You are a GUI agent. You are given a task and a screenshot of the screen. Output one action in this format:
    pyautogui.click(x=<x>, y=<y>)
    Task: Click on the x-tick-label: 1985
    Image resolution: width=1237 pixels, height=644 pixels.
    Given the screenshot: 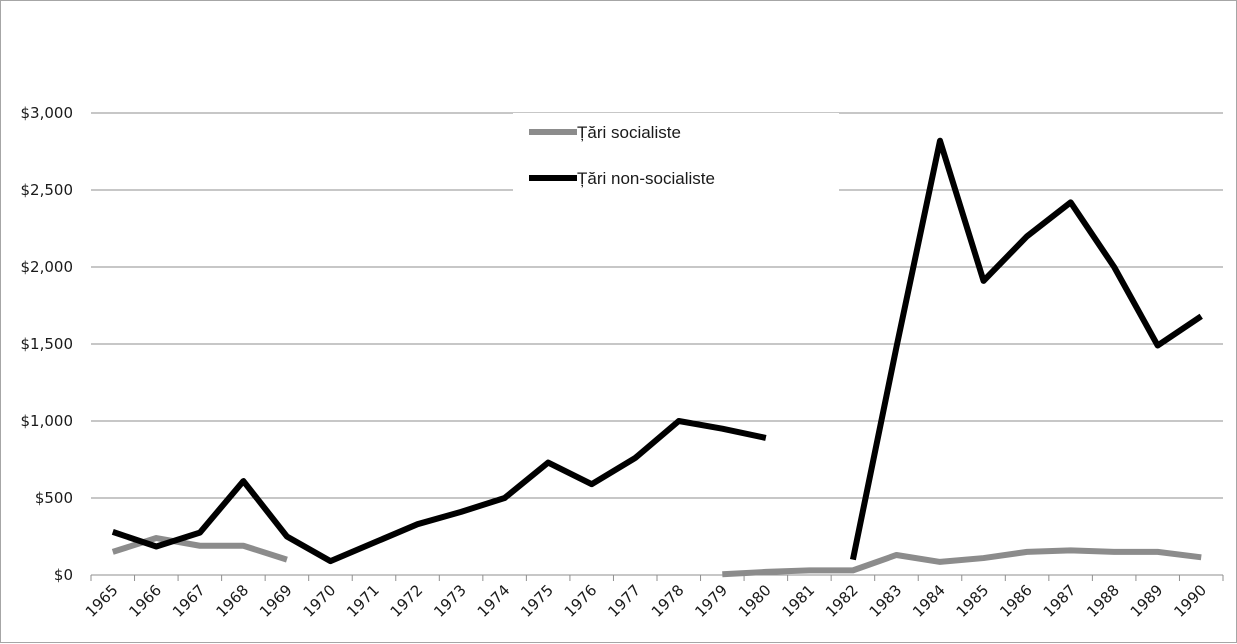 What is the action you would take?
    pyautogui.click(x=973, y=601)
    